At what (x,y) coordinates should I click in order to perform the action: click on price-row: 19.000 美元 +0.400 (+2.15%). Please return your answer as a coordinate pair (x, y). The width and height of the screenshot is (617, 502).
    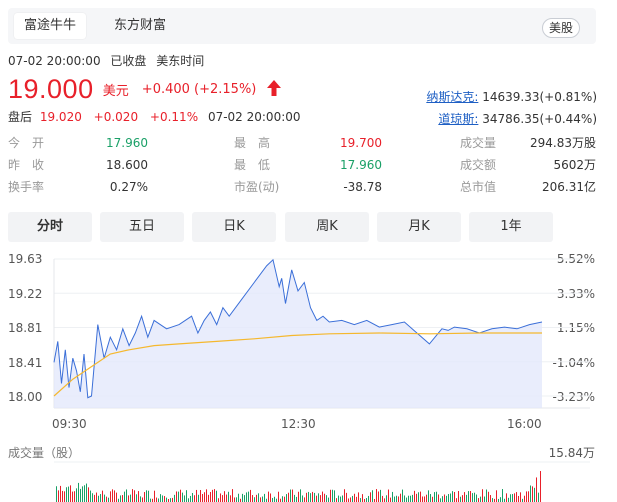
    Looking at the image, I should click on (145, 91).